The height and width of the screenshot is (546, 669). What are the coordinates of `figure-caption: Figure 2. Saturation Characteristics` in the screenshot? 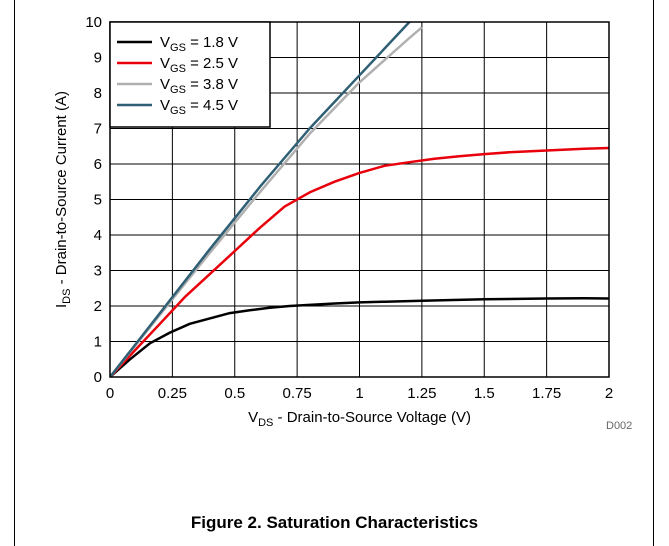 It's located at (334, 522).